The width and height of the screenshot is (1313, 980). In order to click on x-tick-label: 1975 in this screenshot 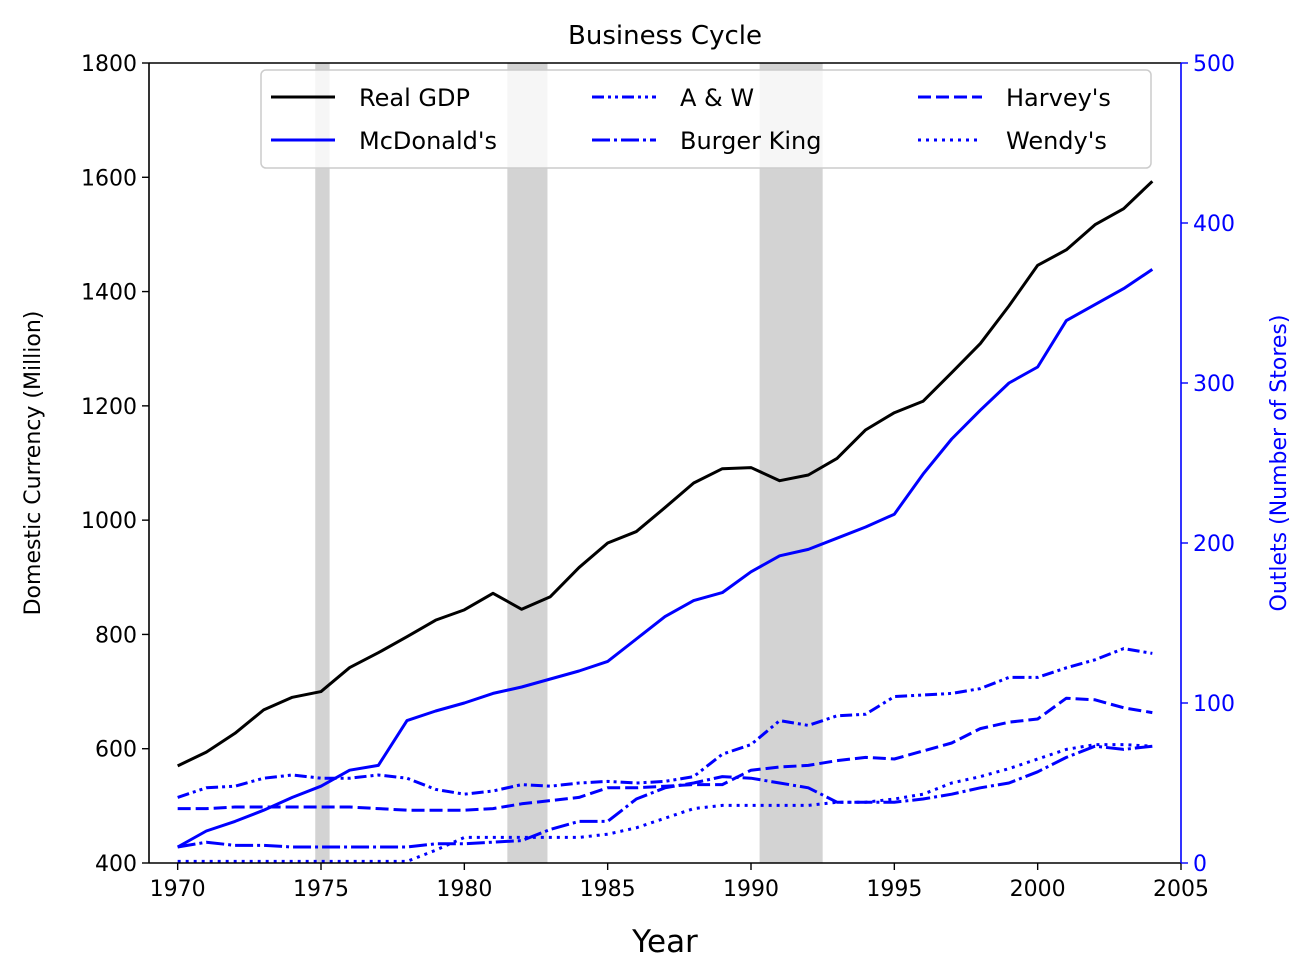, I will do `click(321, 889)`.